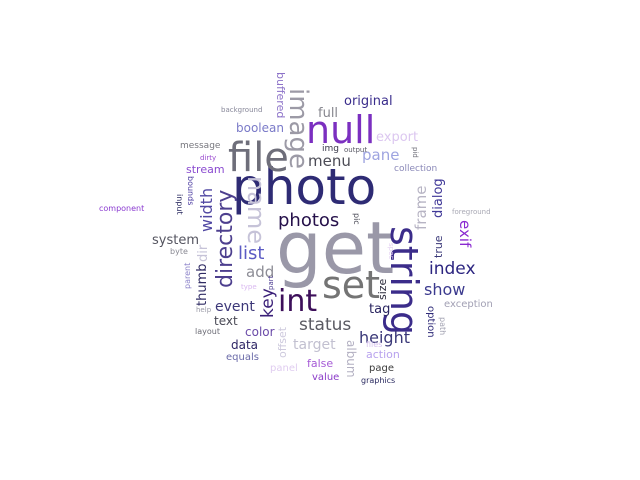 This screenshot has width=640, height=480. Describe the element at coordinates (260, 272) in the screenshot. I see `word-add: add` at that location.